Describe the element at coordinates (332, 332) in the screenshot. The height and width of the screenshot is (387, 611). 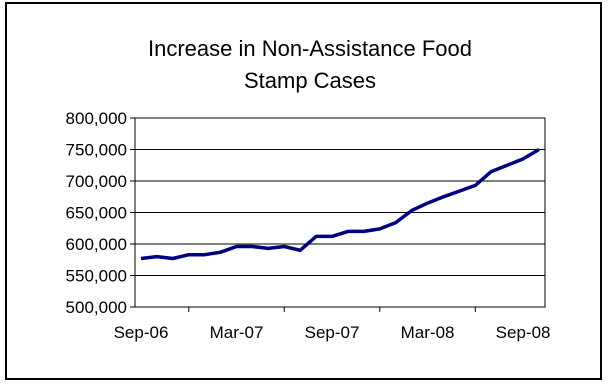
I see `x-tick-label: Sep-07` at that location.